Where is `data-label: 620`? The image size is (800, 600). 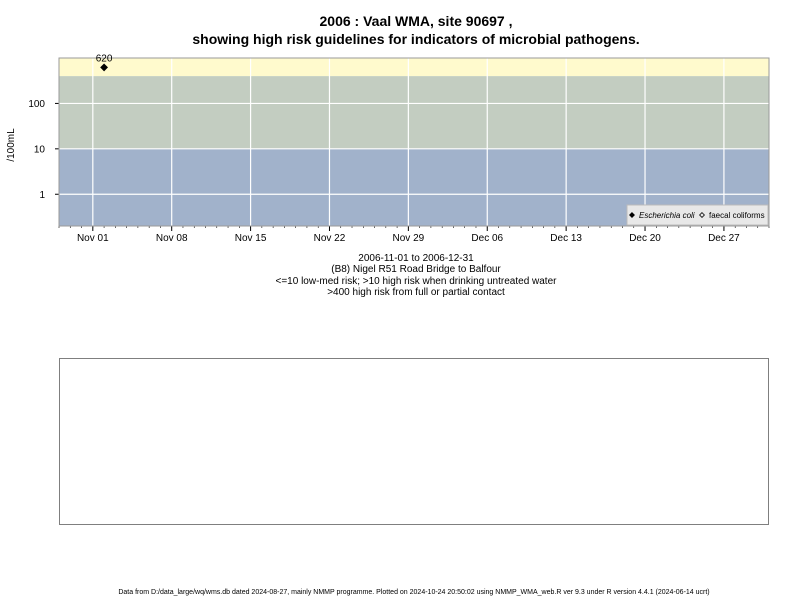 data-label: 620 is located at coordinates (104, 58).